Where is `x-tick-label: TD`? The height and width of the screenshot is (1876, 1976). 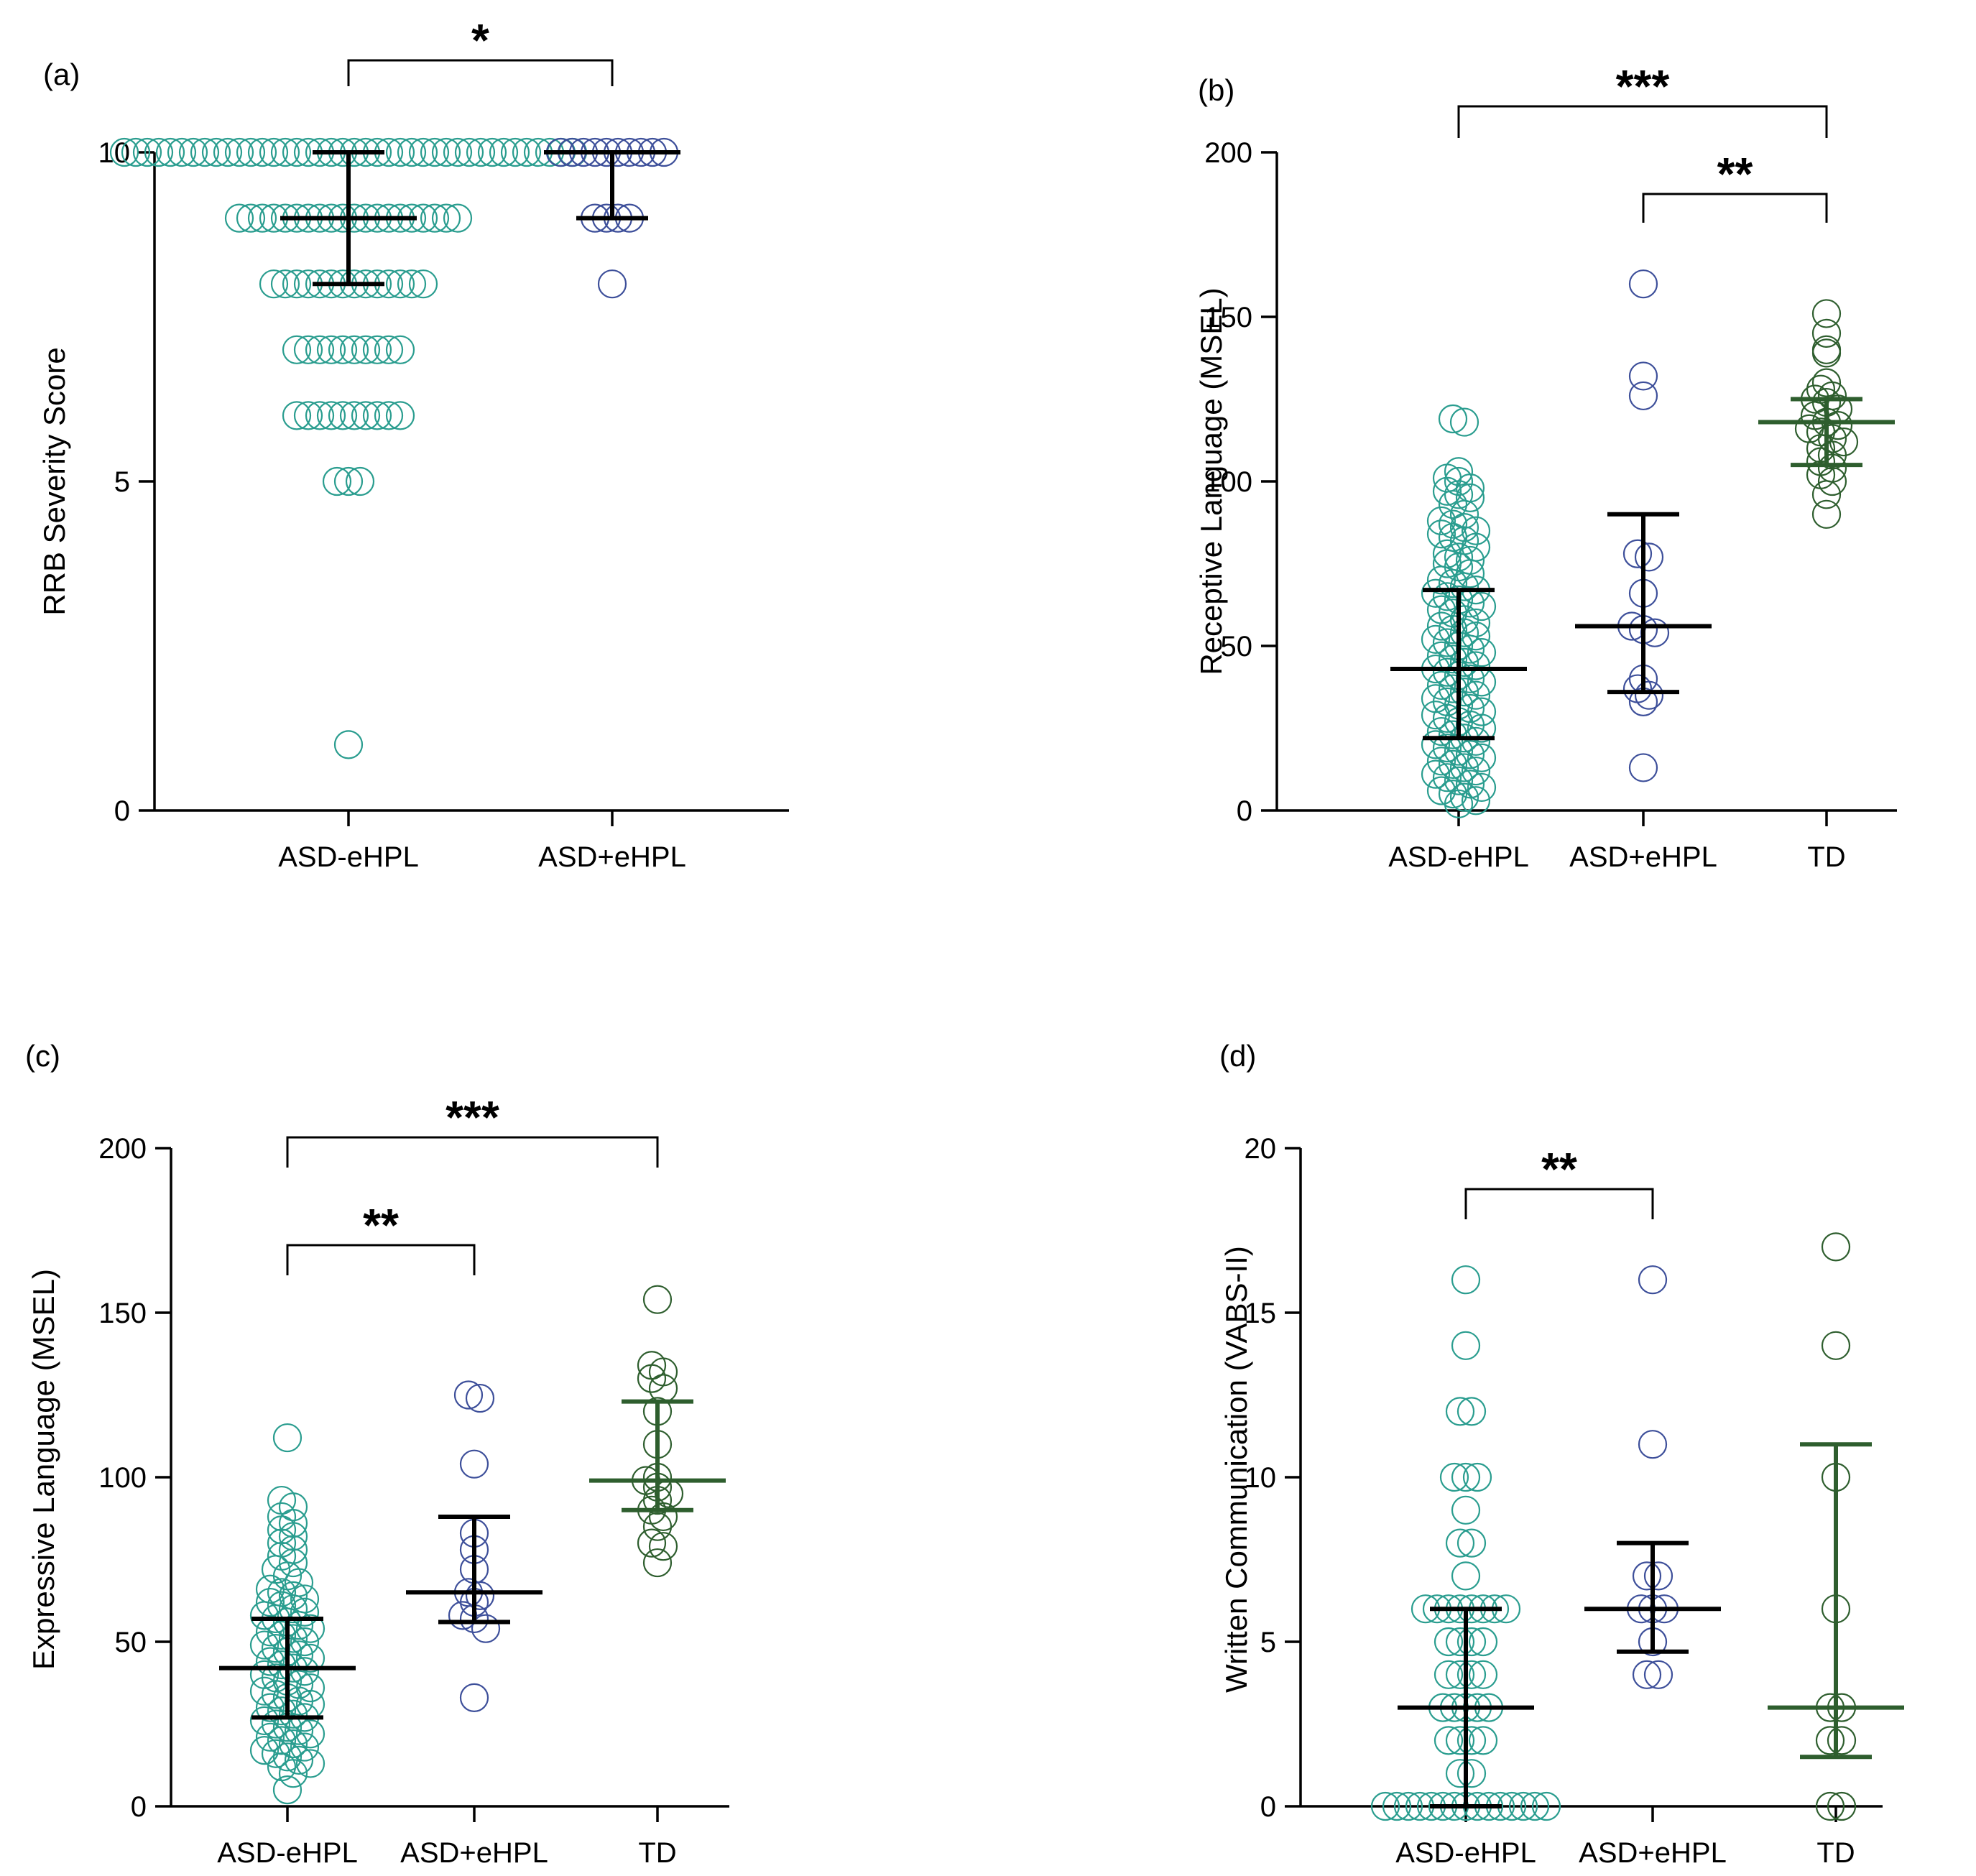
x-tick-label: TD is located at coordinates (1826, 857).